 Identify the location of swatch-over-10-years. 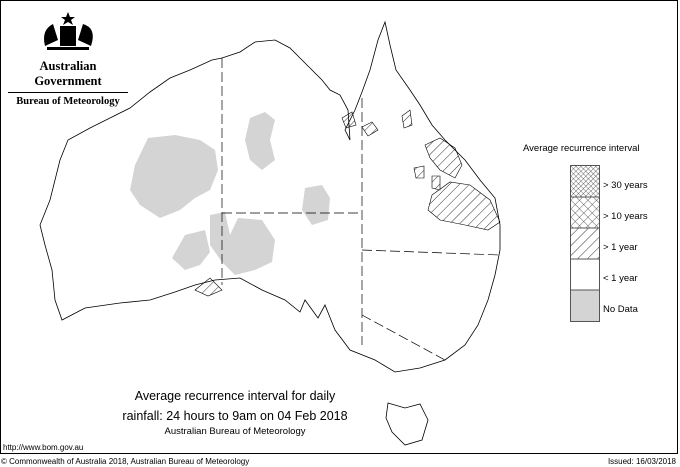
(585, 212).